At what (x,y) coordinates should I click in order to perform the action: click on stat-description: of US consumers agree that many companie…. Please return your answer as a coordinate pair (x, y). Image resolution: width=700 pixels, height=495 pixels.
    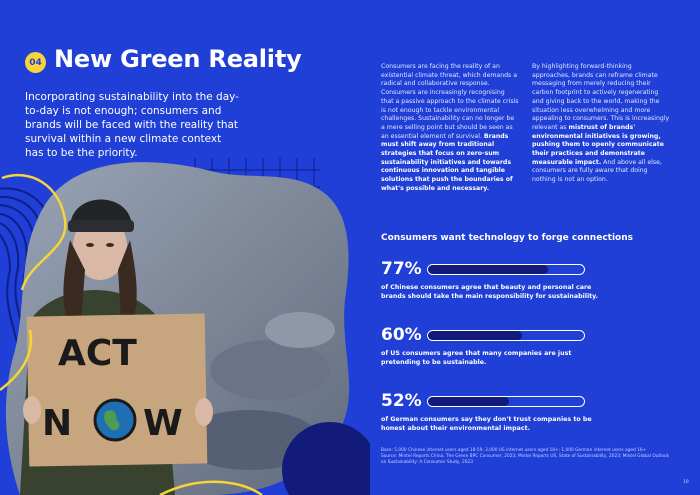
    Looking at the image, I should click on (476, 358).